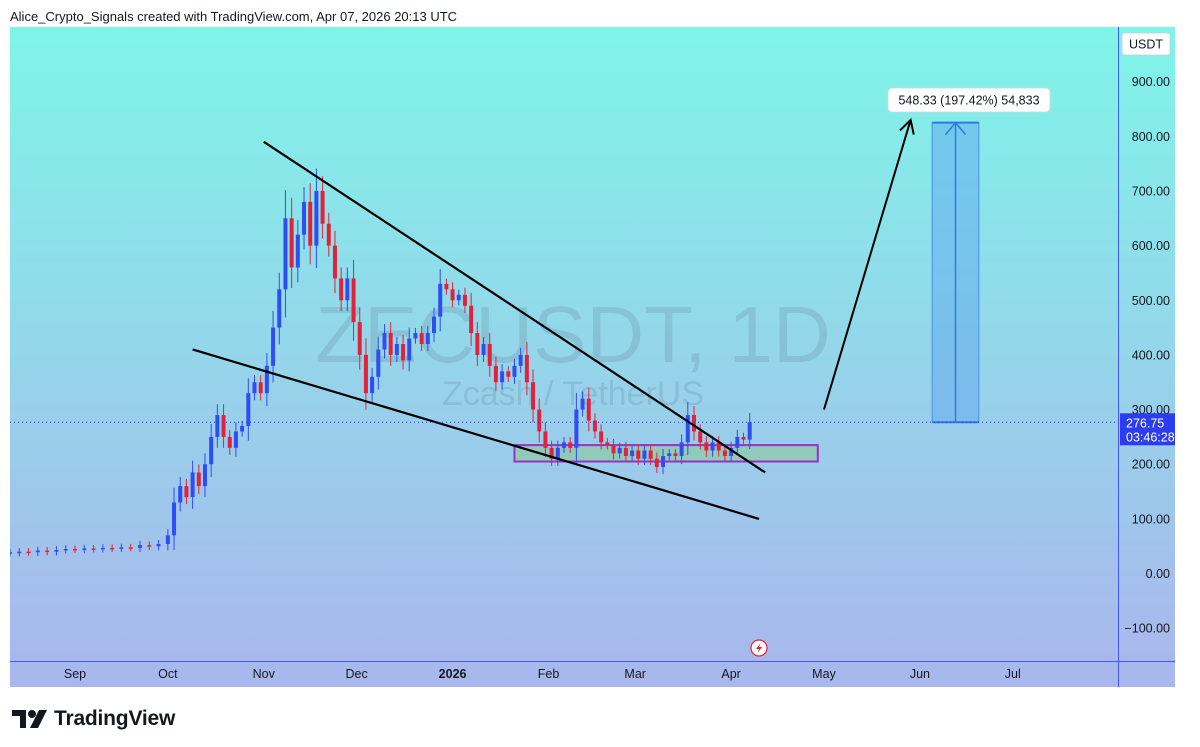 The height and width of the screenshot is (747, 1200). What do you see at coordinates (1146, 45) in the screenshot?
I see `currency-label: USDT` at bounding box center [1146, 45].